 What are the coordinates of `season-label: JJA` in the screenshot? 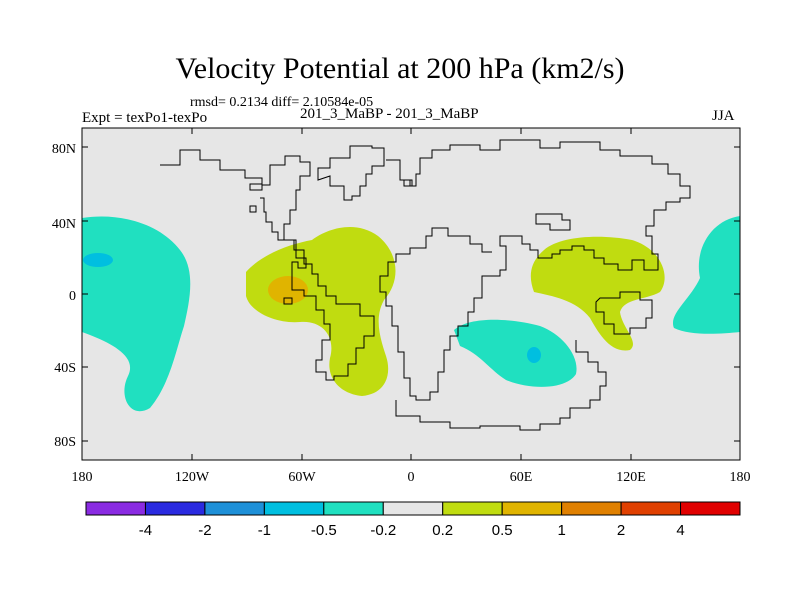 It's located at (723, 116).